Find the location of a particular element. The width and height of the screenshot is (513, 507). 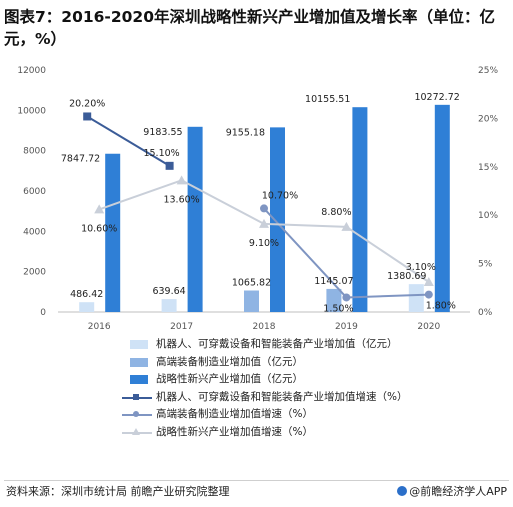

x-tick-label: 2016 is located at coordinates (99, 327).